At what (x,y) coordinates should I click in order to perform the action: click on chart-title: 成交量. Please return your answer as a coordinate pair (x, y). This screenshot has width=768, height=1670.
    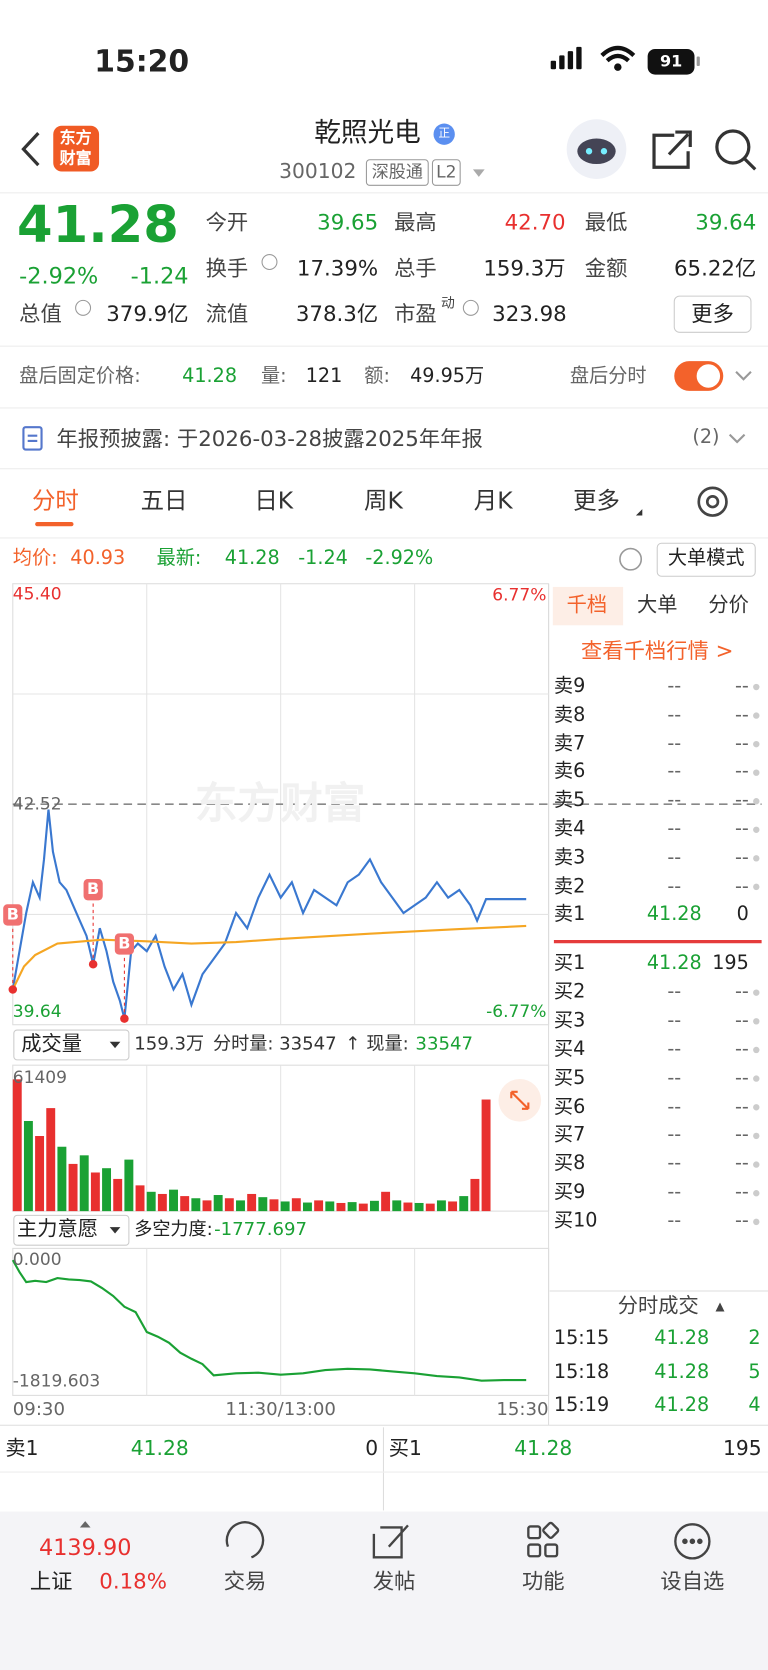
    Looking at the image, I should click on (52, 1044).